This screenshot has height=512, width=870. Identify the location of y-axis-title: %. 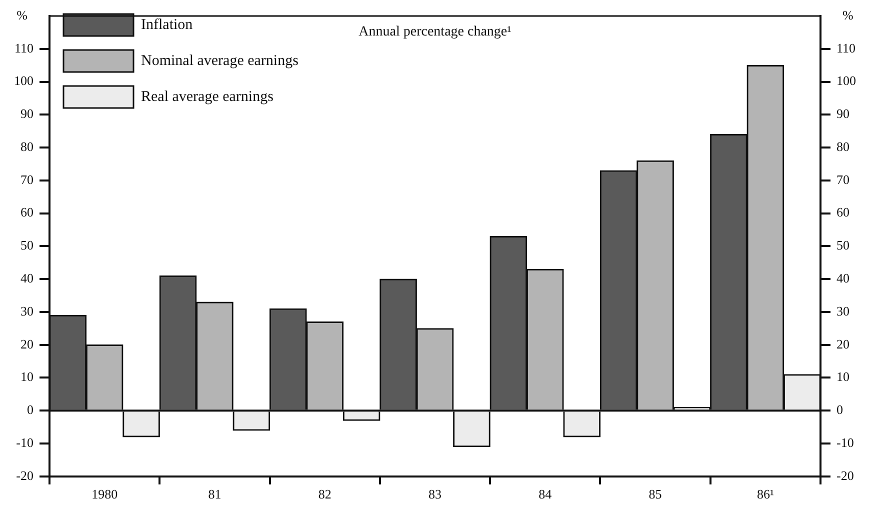
(22, 14).